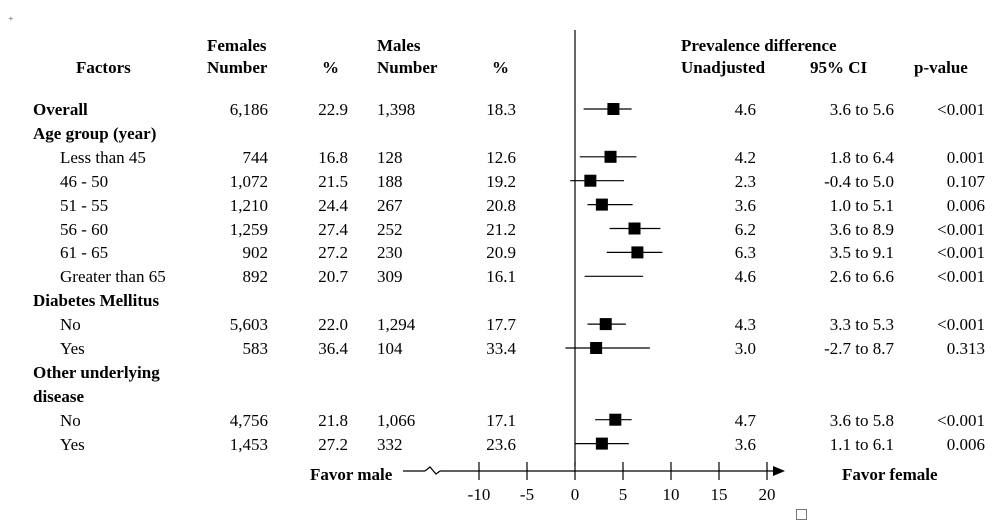 This screenshot has width=1000, height=529. I want to click on x-tick-label: 15, so click(719, 494).